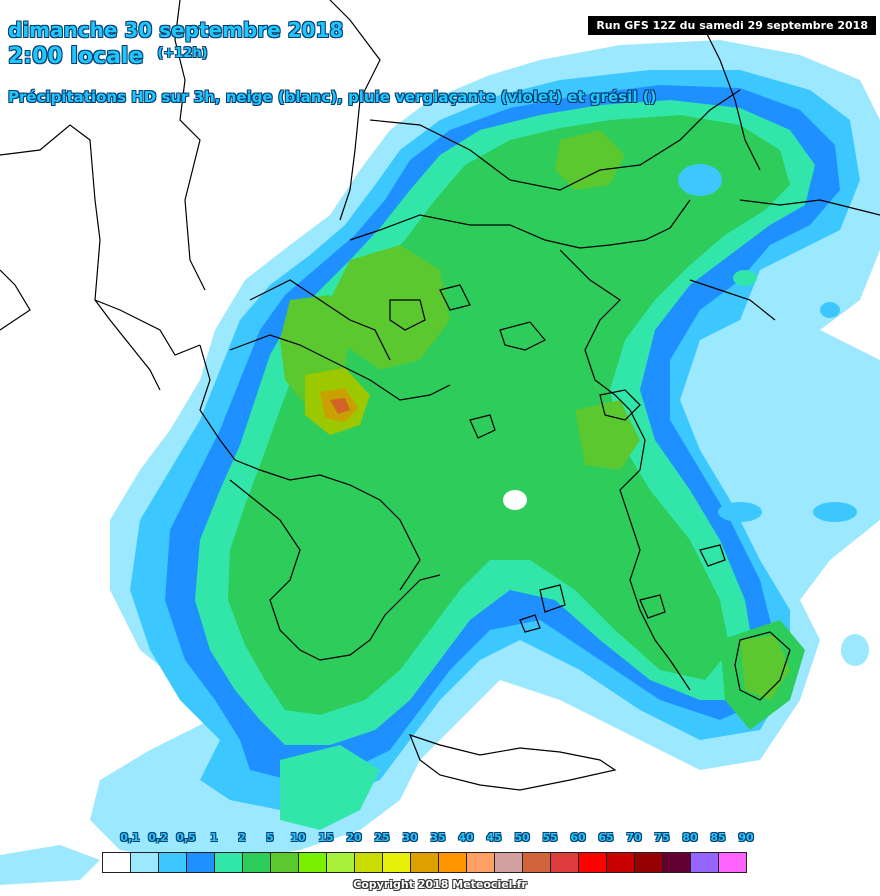  What do you see at coordinates (662, 837) in the screenshot?
I see `legend-label: 75` at bounding box center [662, 837].